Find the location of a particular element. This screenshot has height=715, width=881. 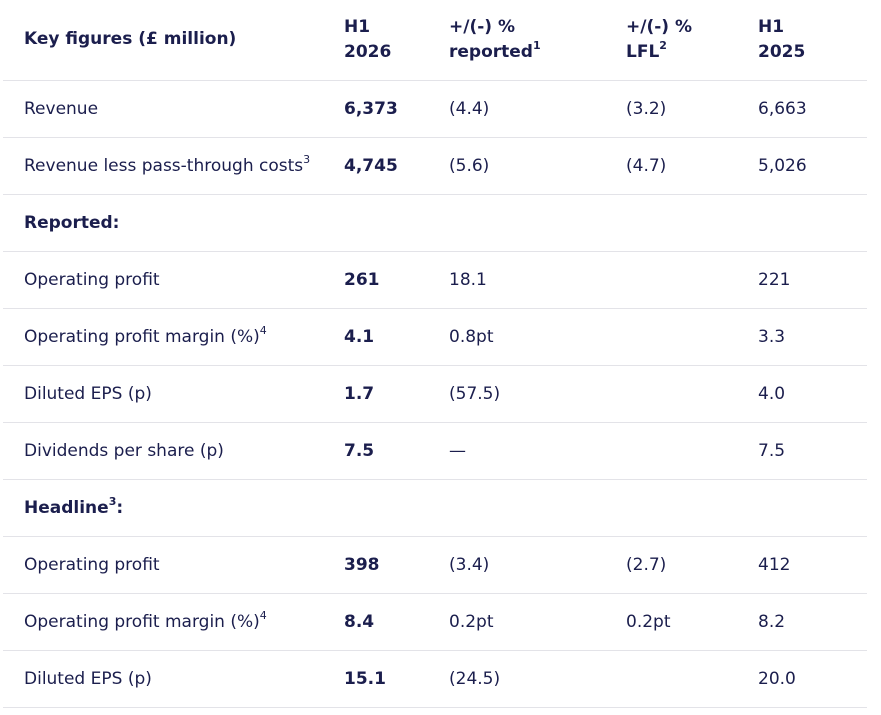

cell-change-reported: — is located at coordinates (457, 450).